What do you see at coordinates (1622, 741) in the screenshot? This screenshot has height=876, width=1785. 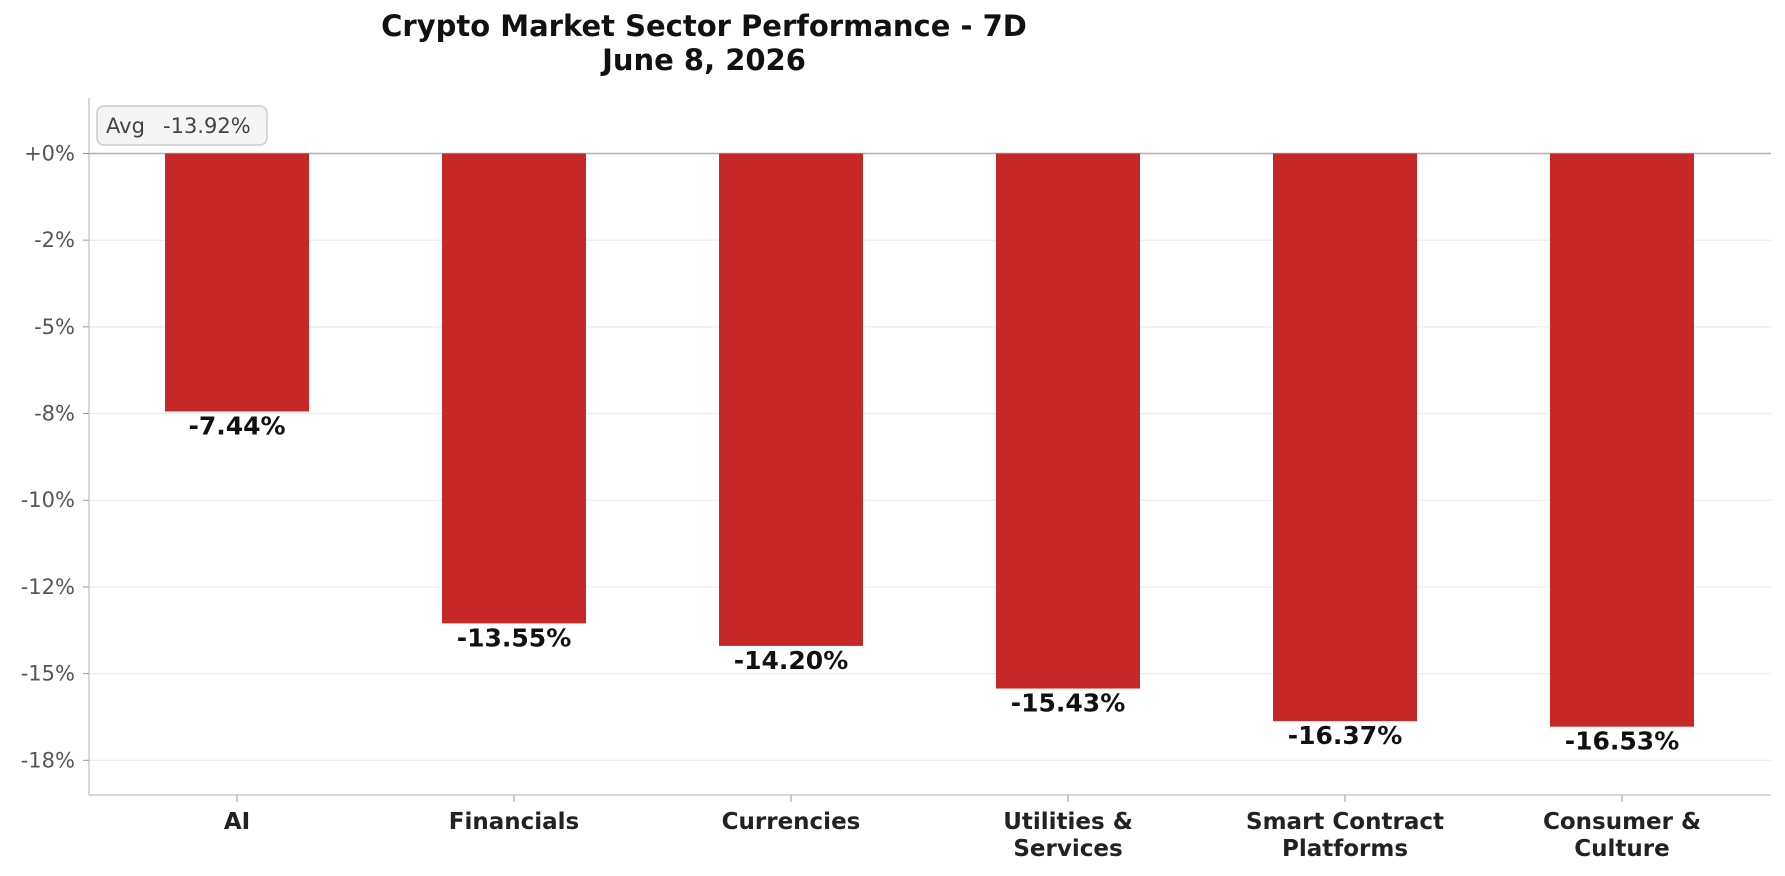 I see `value-label: -16.53%` at bounding box center [1622, 741].